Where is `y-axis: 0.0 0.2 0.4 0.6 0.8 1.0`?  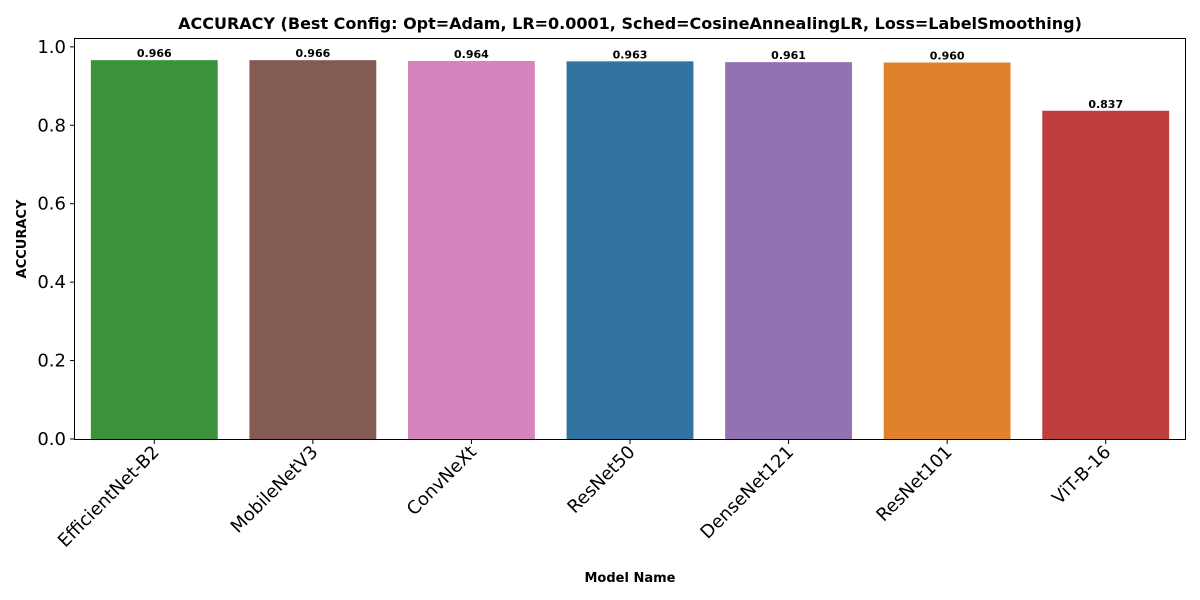
y-axis: 0.0 0.2 0.4 0.6 0.8 1.0 is located at coordinates (56, 243).